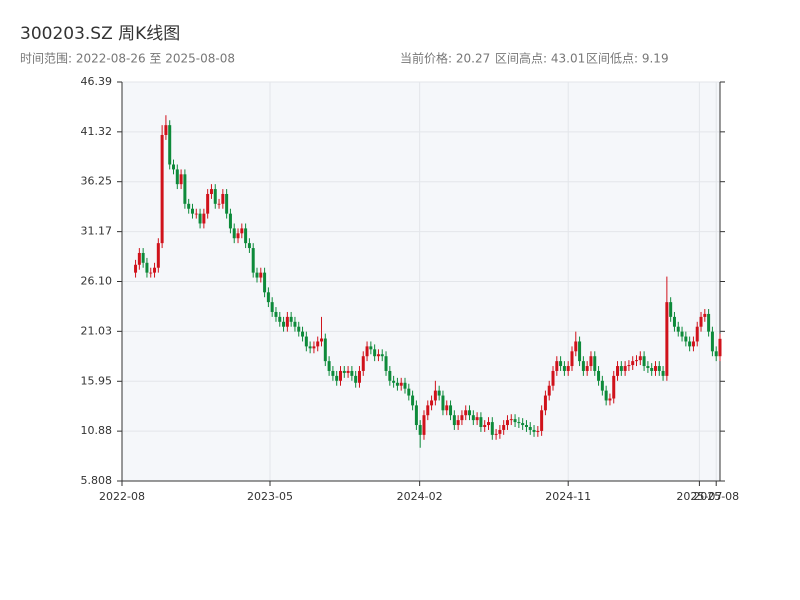  What do you see at coordinates (122, 496) in the screenshot?
I see `x-tick-label: 2022-08` at bounding box center [122, 496].